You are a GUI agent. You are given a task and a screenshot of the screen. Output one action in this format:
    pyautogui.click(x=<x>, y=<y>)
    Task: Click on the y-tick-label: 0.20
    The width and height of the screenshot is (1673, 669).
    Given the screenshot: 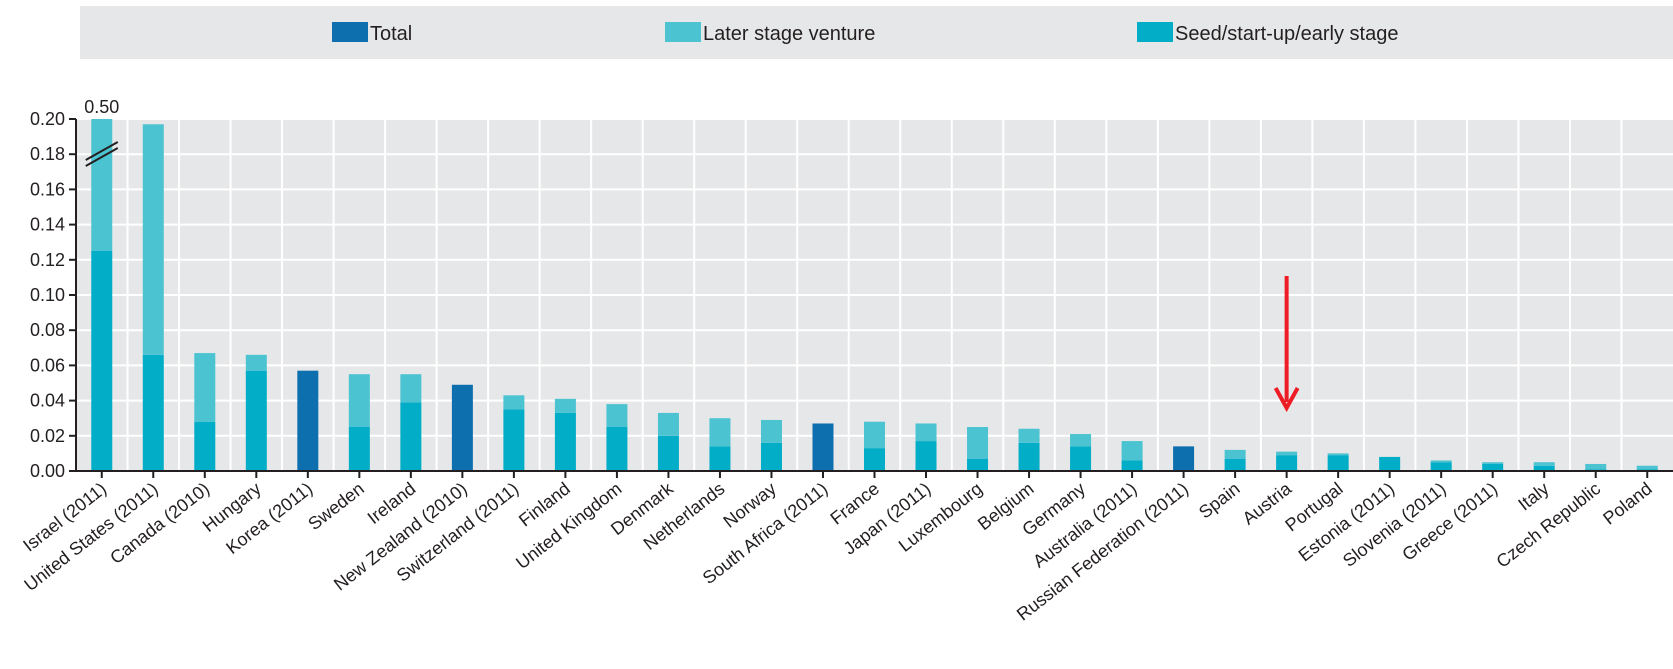 What is the action you would take?
    pyautogui.click(x=47, y=119)
    